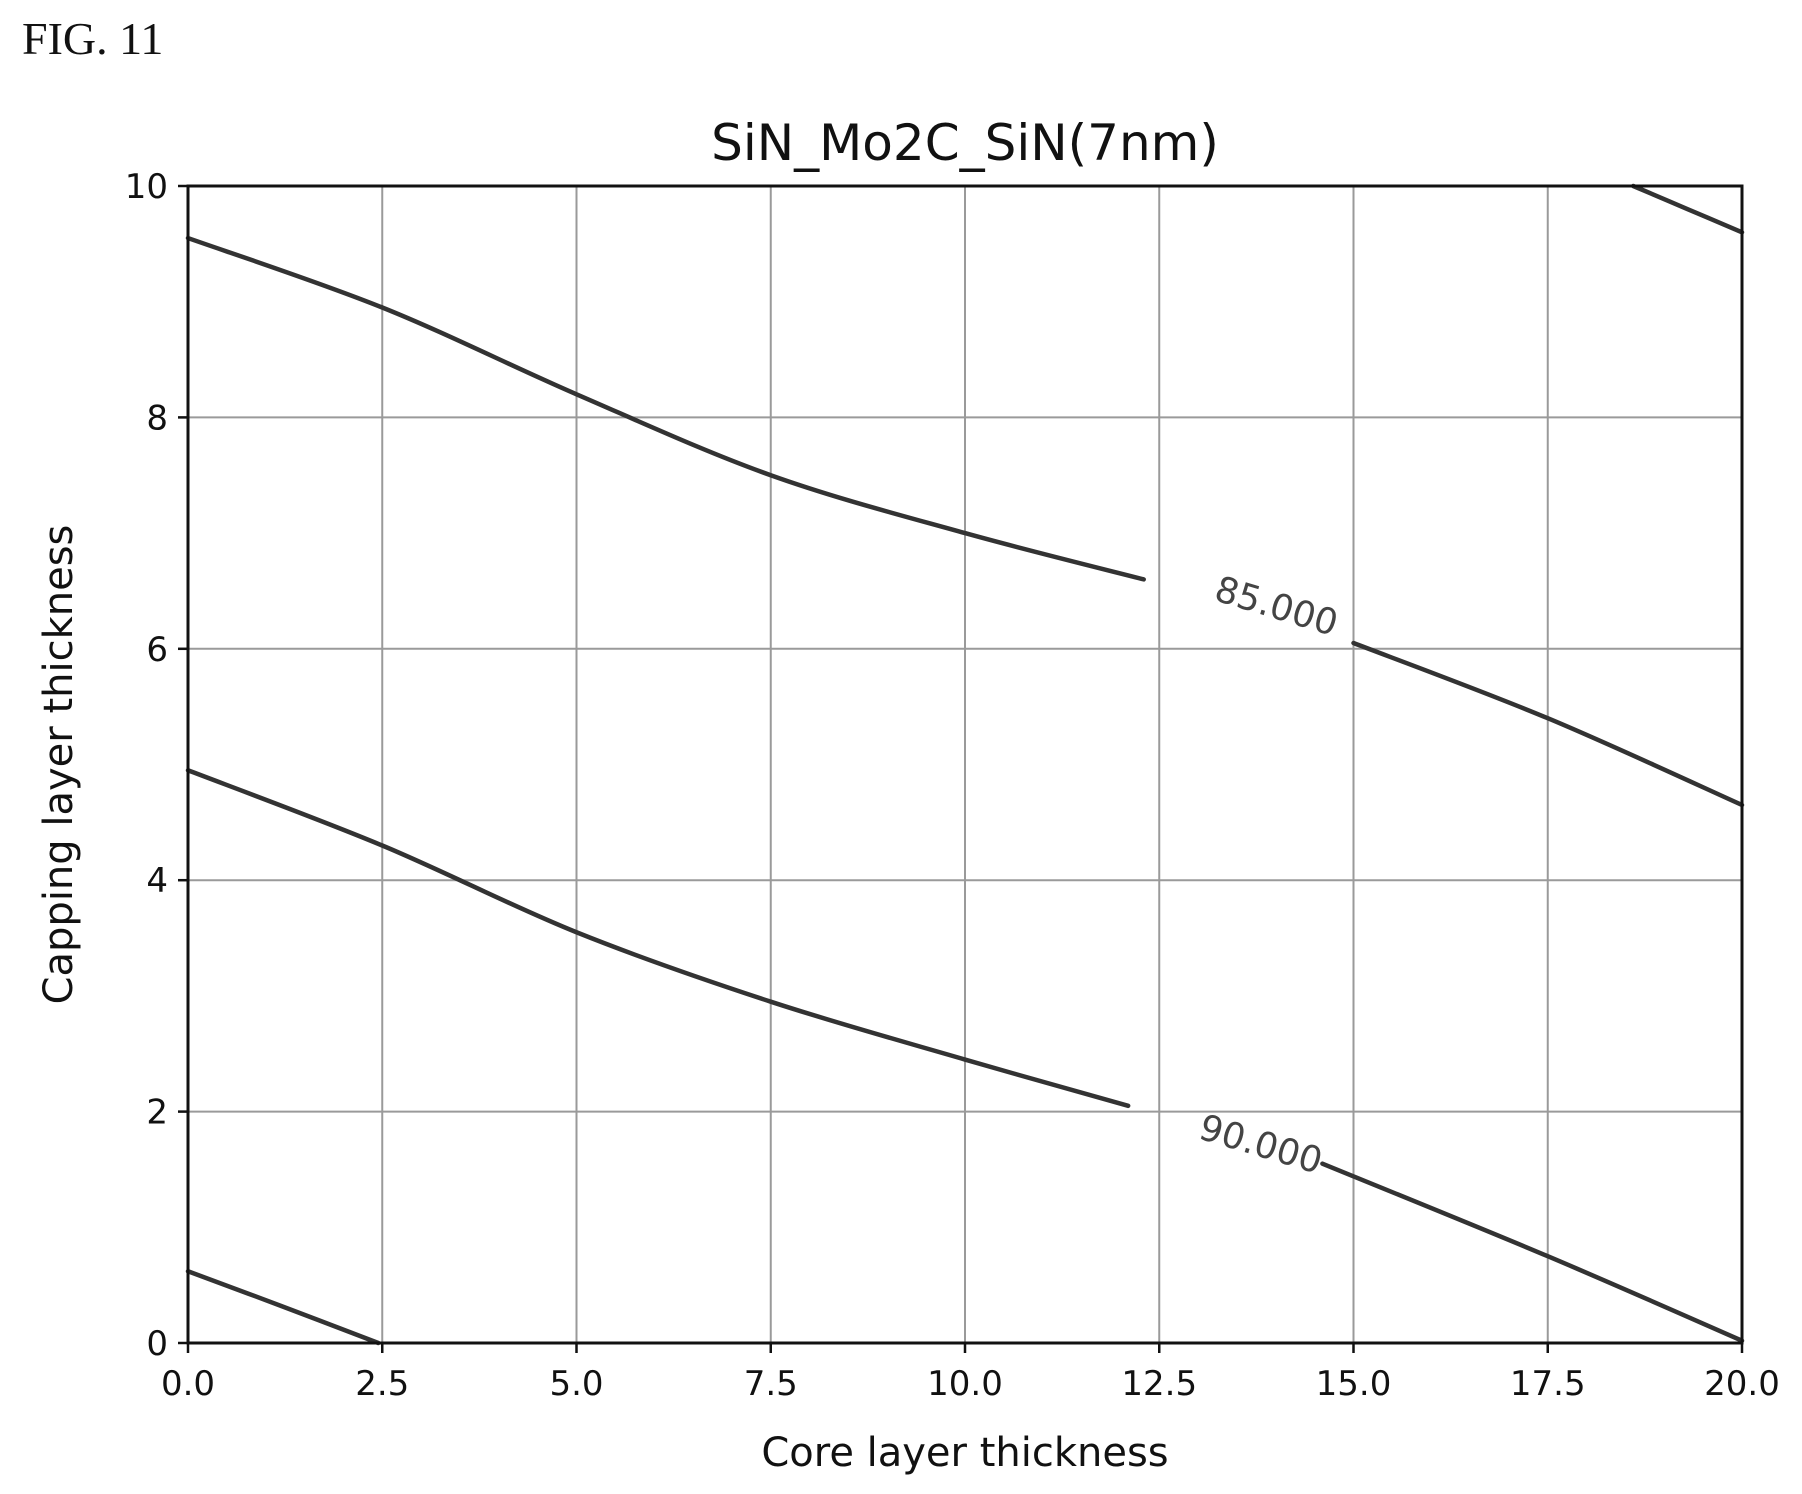 The width and height of the screenshot is (1802, 1494). What do you see at coordinates (382, 1384) in the screenshot?
I see `x-tick-label: 2.5` at bounding box center [382, 1384].